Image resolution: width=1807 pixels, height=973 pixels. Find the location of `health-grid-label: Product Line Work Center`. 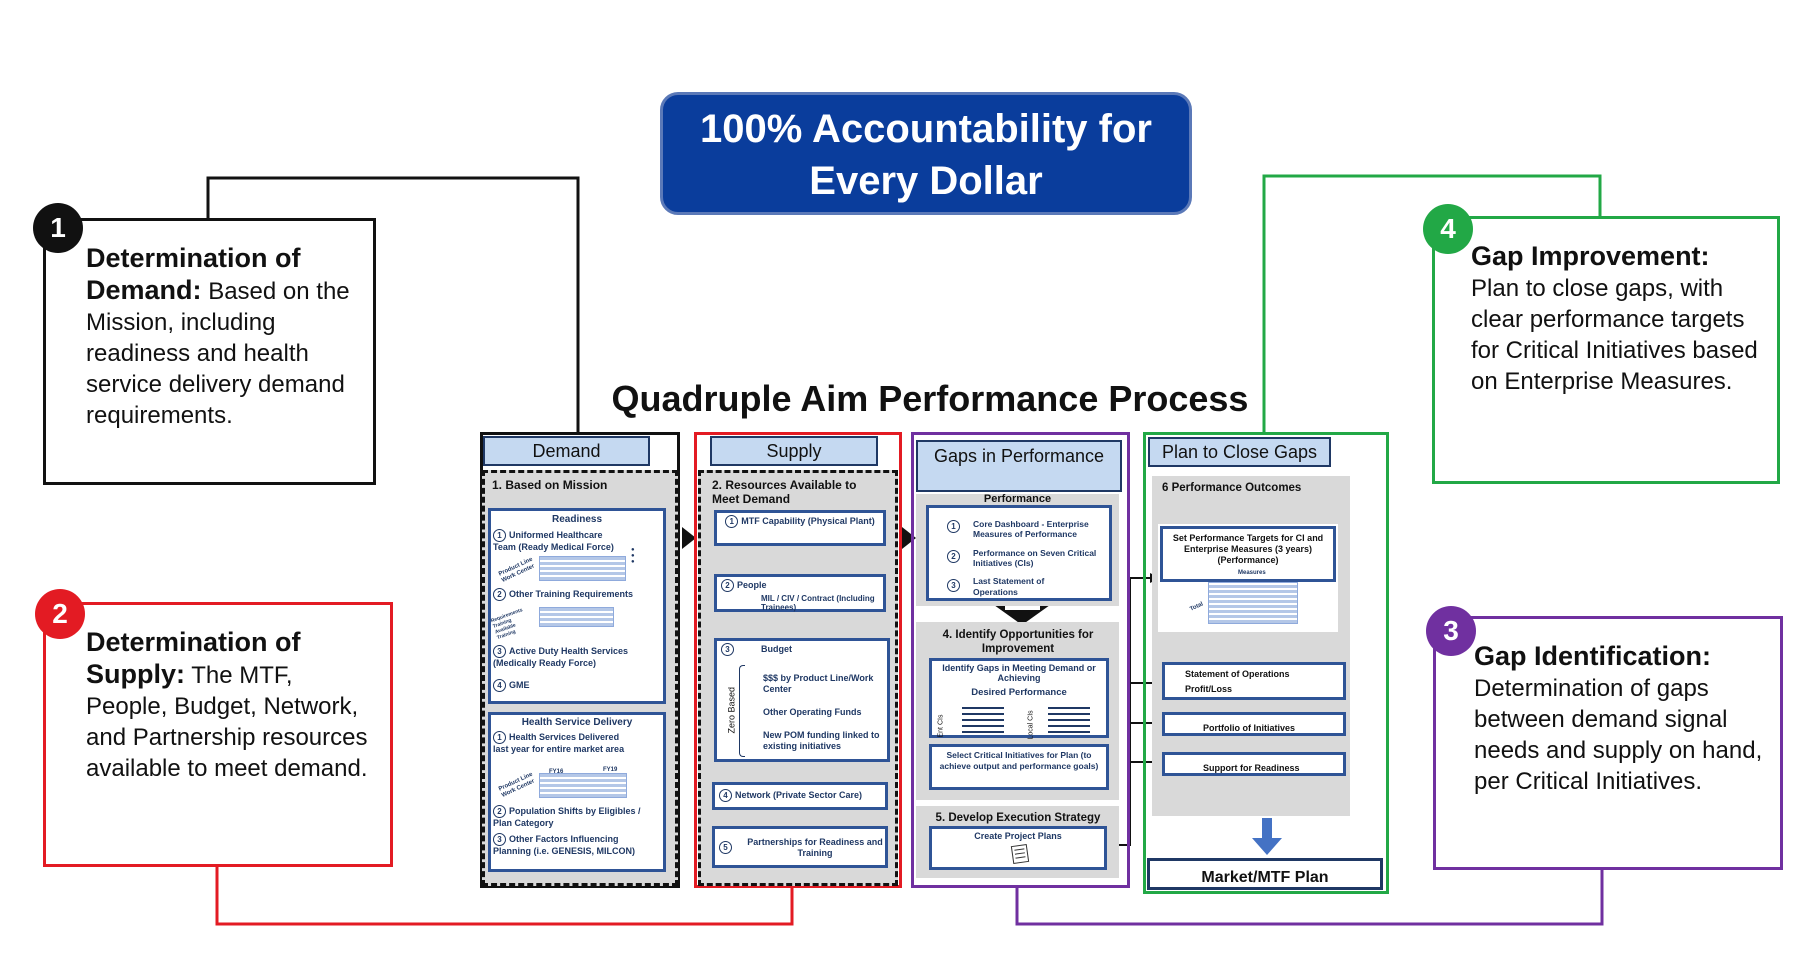

health-grid-label: Product Line Work Center is located at coordinates (516, 785).